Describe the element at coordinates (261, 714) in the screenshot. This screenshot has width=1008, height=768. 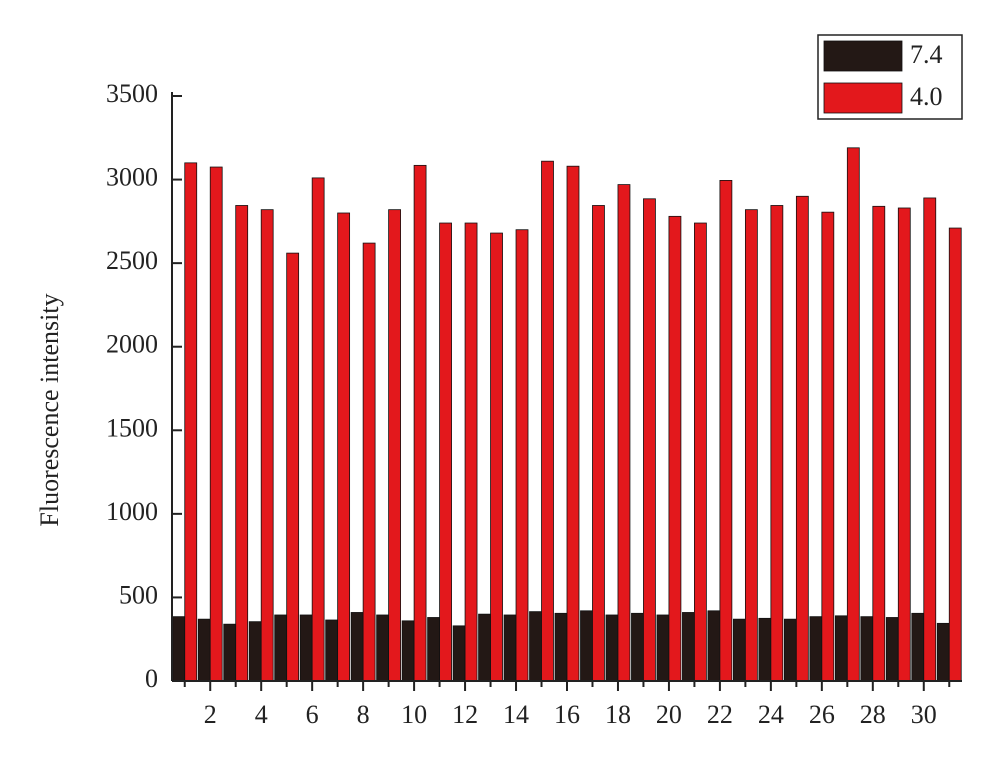
I see `x-tick-label: 4` at that location.